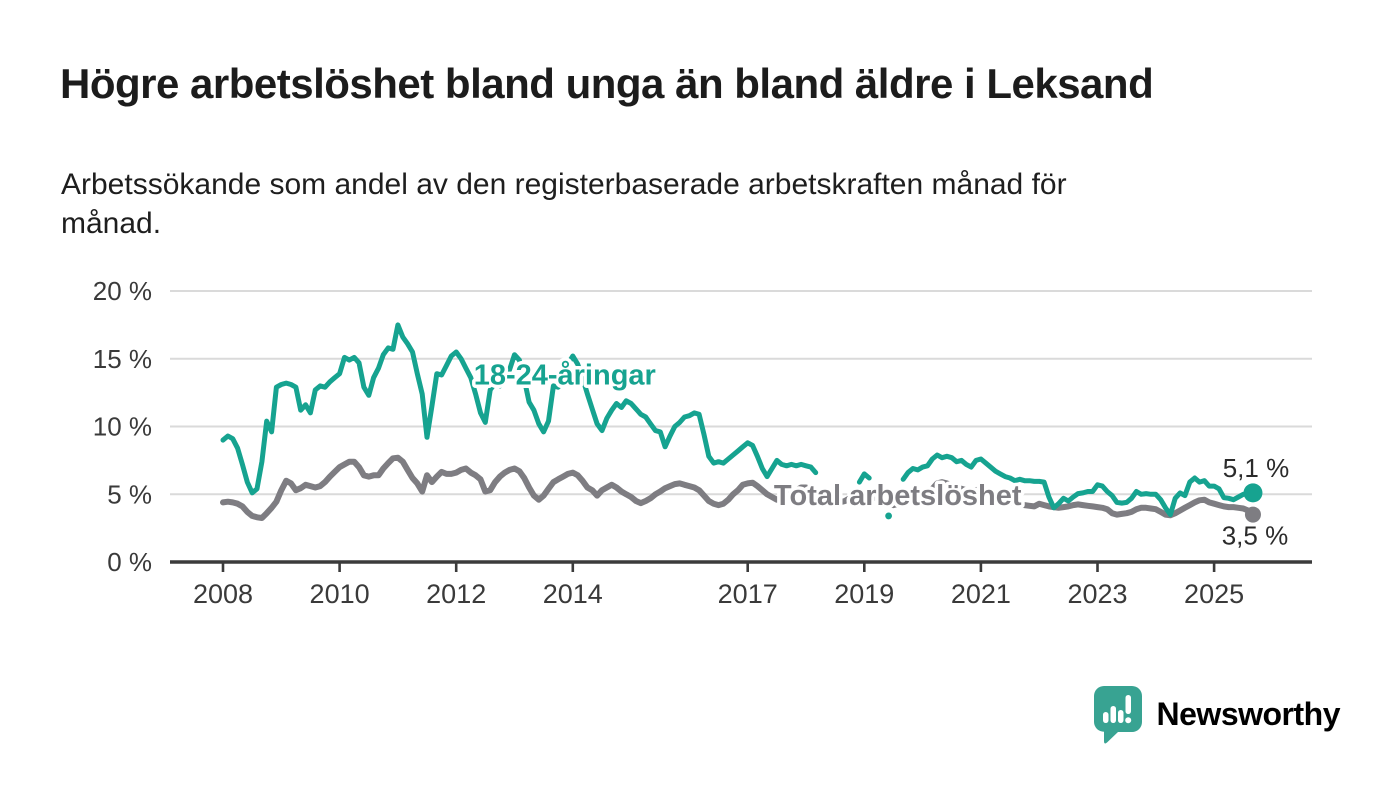 The height and width of the screenshot is (794, 1400). I want to click on series-label-total: Total arbetslöshet, so click(898, 496).